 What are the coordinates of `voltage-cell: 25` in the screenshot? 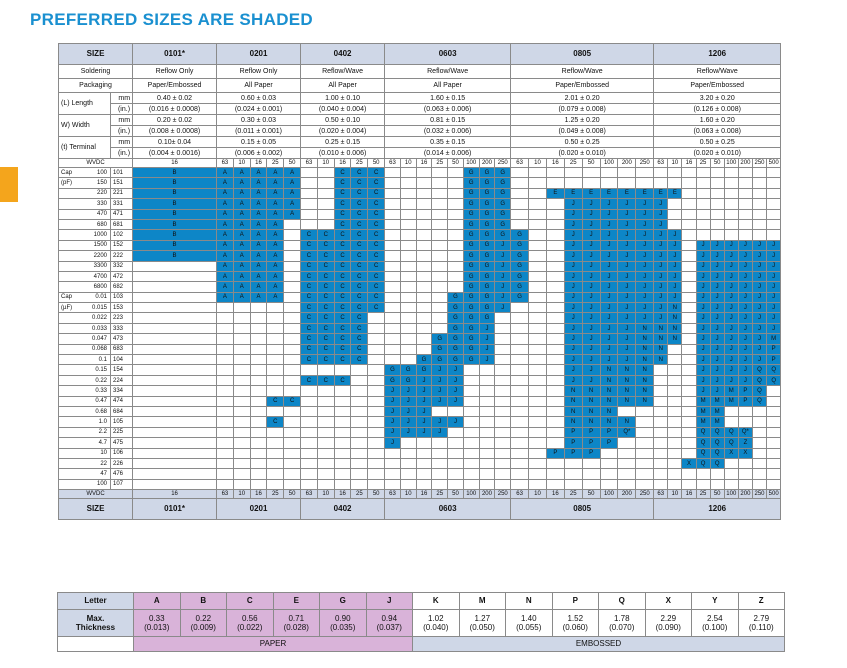 It's located at (440, 494).